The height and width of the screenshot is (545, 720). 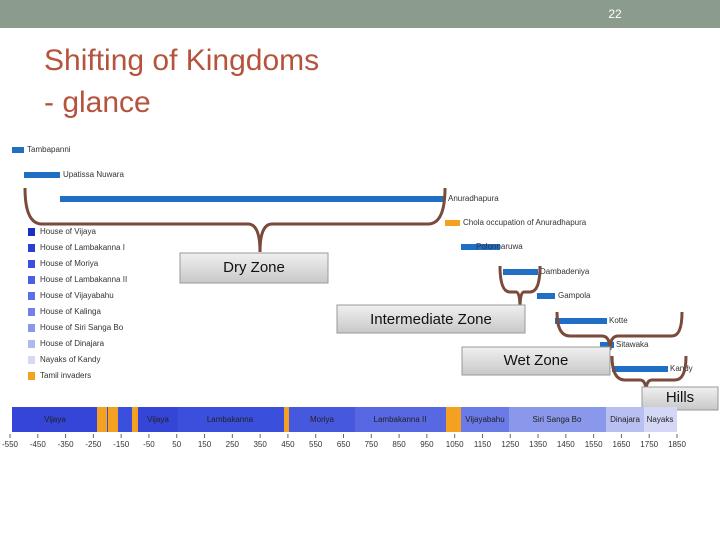 What do you see at coordinates (427, 444) in the screenshot?
I see `axis-label: 950` at bounding box center [427, 444].